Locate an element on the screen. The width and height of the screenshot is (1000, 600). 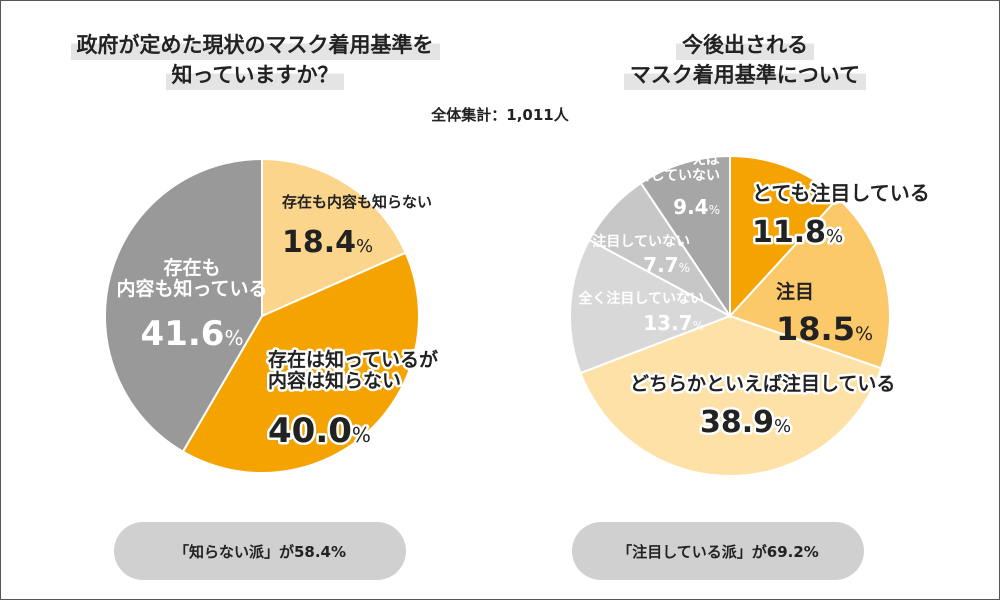
pie-1-value-1: 18.5% is located at coordinates (824, 329).